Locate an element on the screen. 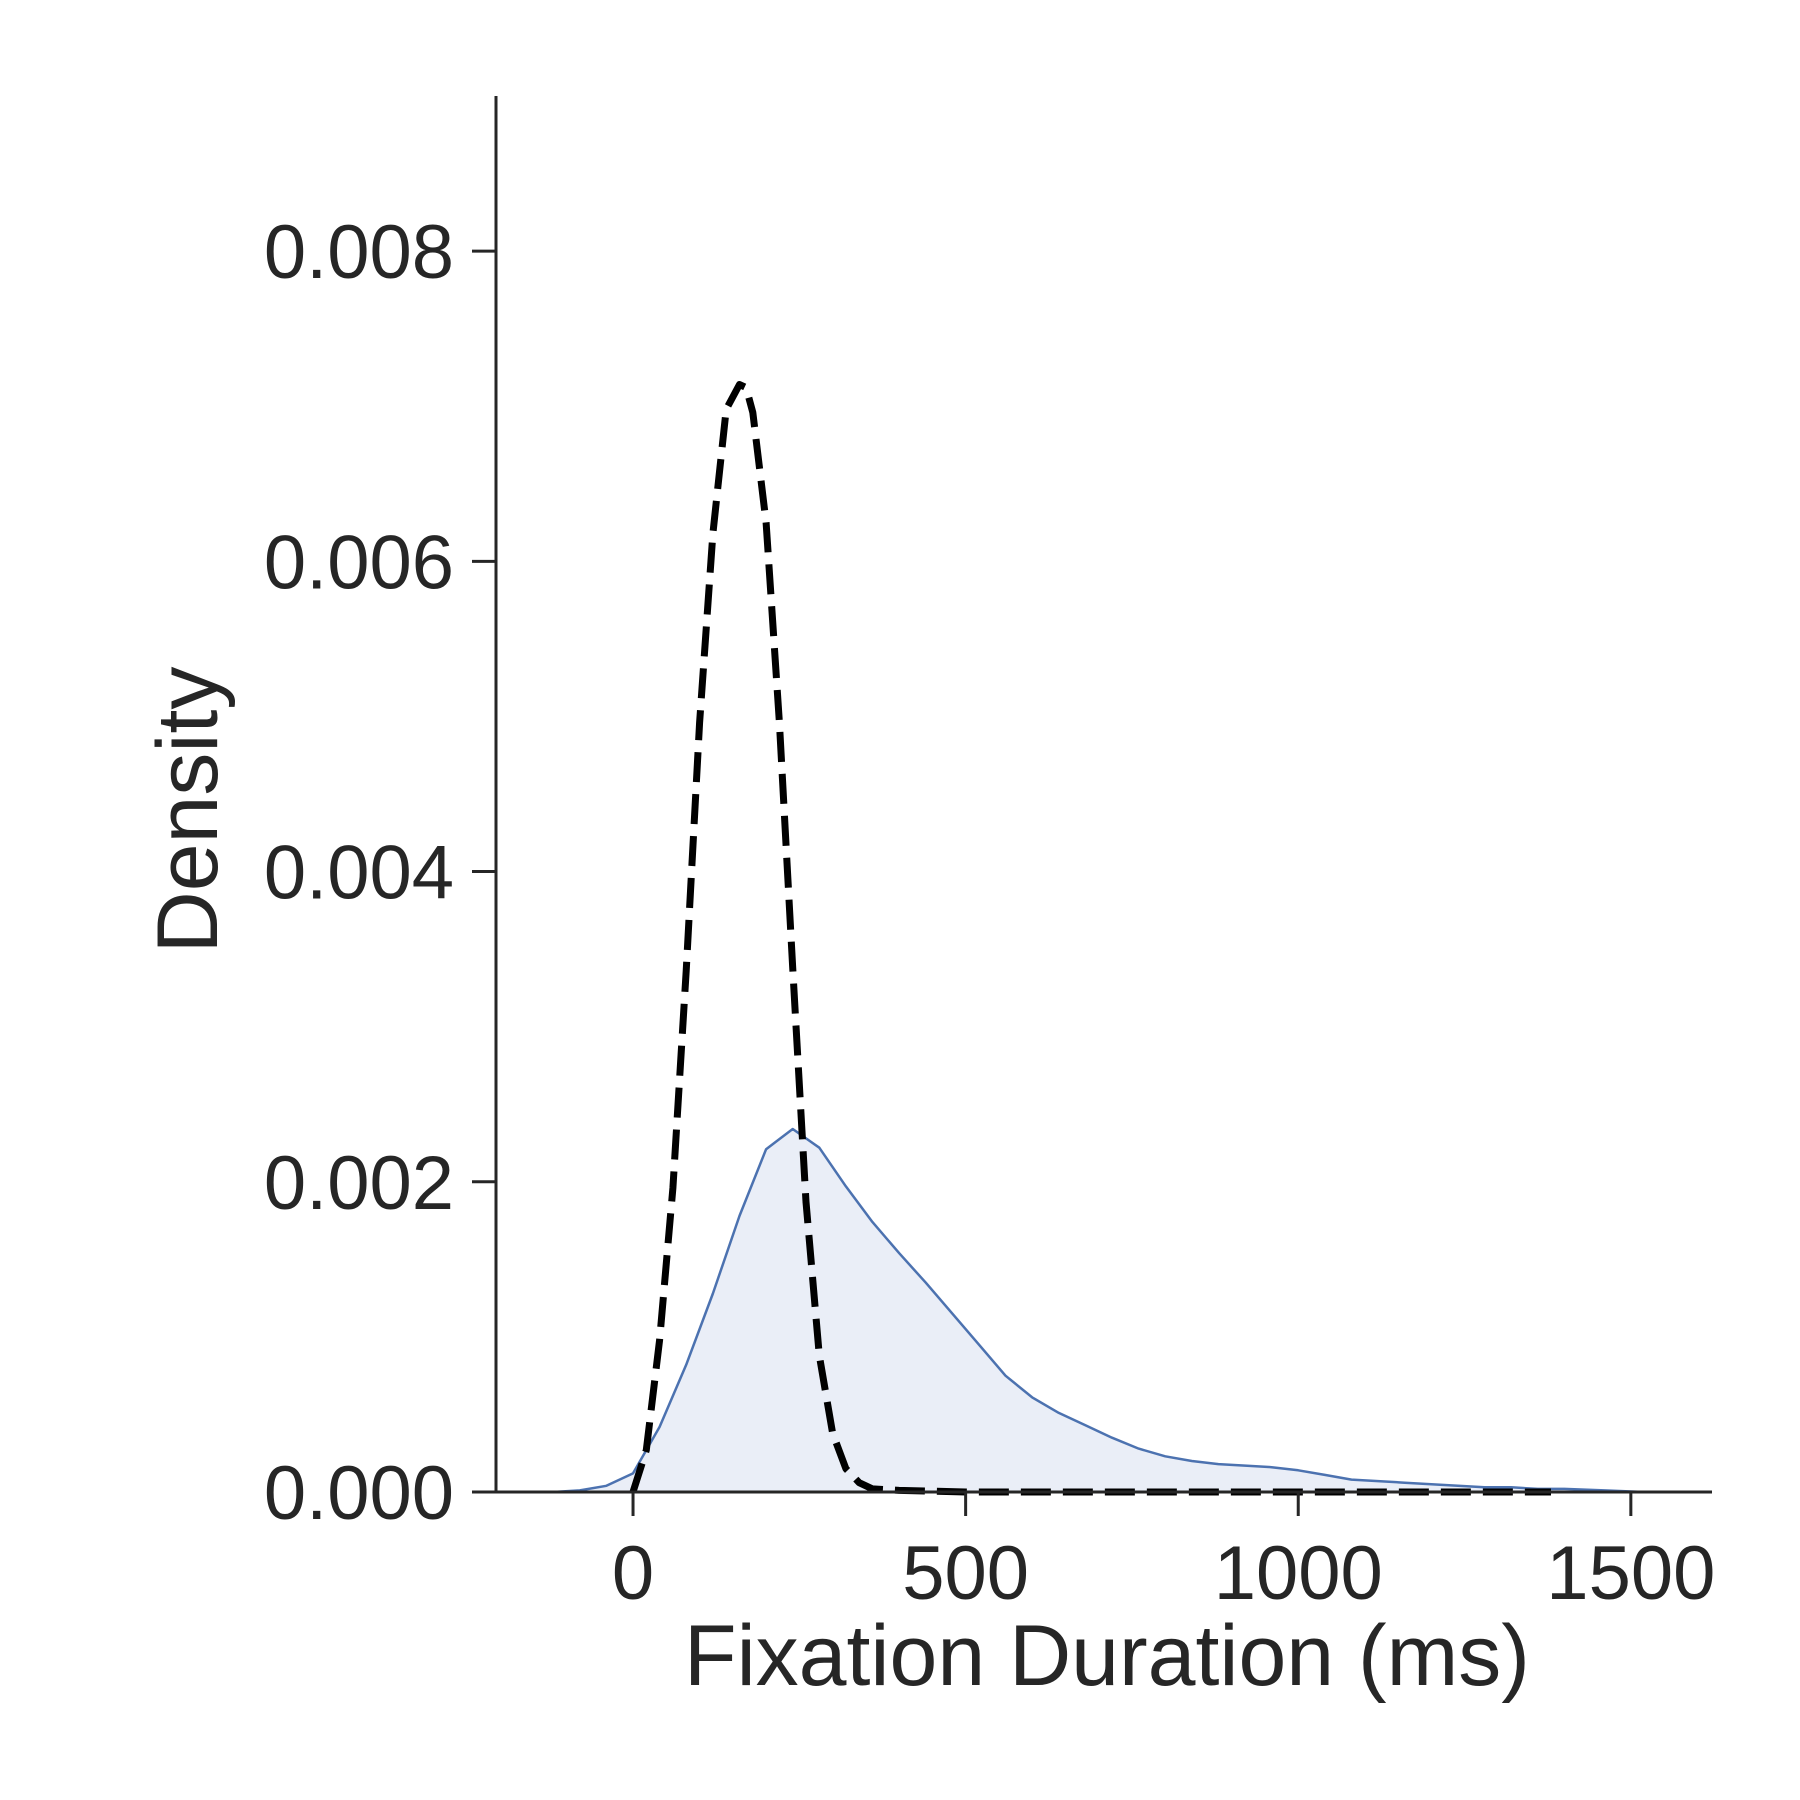 The image size is (1800, 1800). kde-fill-area is located at coordinates (1099, 1310).